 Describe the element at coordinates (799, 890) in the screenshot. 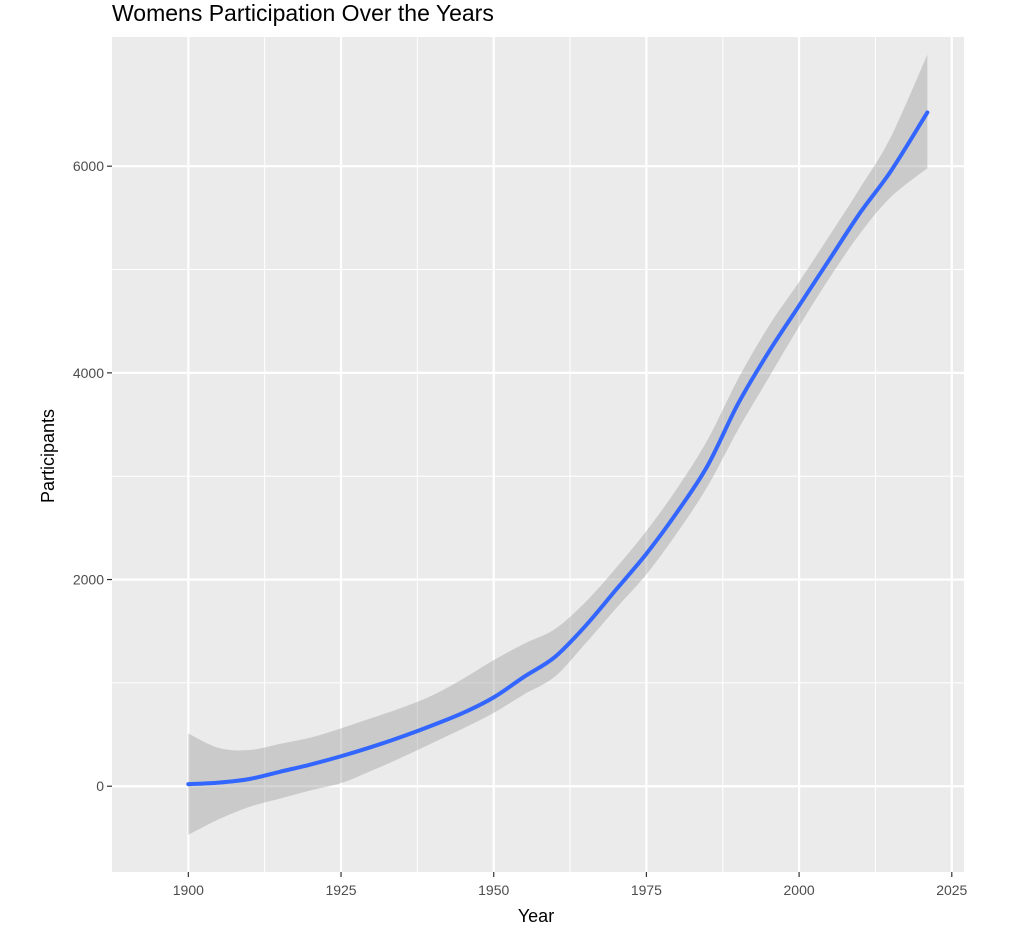

I see `x-tick-label: 2000` at that location.